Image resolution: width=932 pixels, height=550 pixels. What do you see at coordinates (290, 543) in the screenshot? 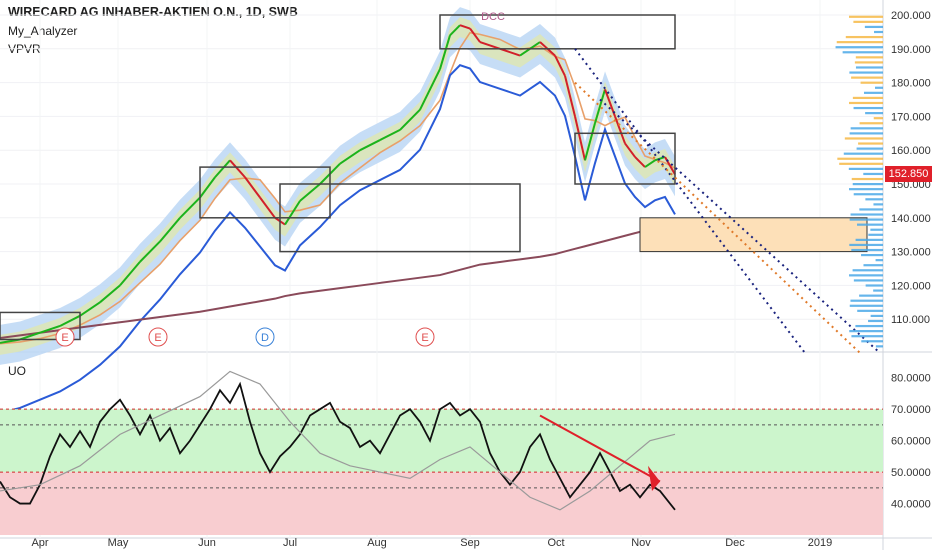
I see `x-tick-label: Jul` at bounding box center [290, 543].